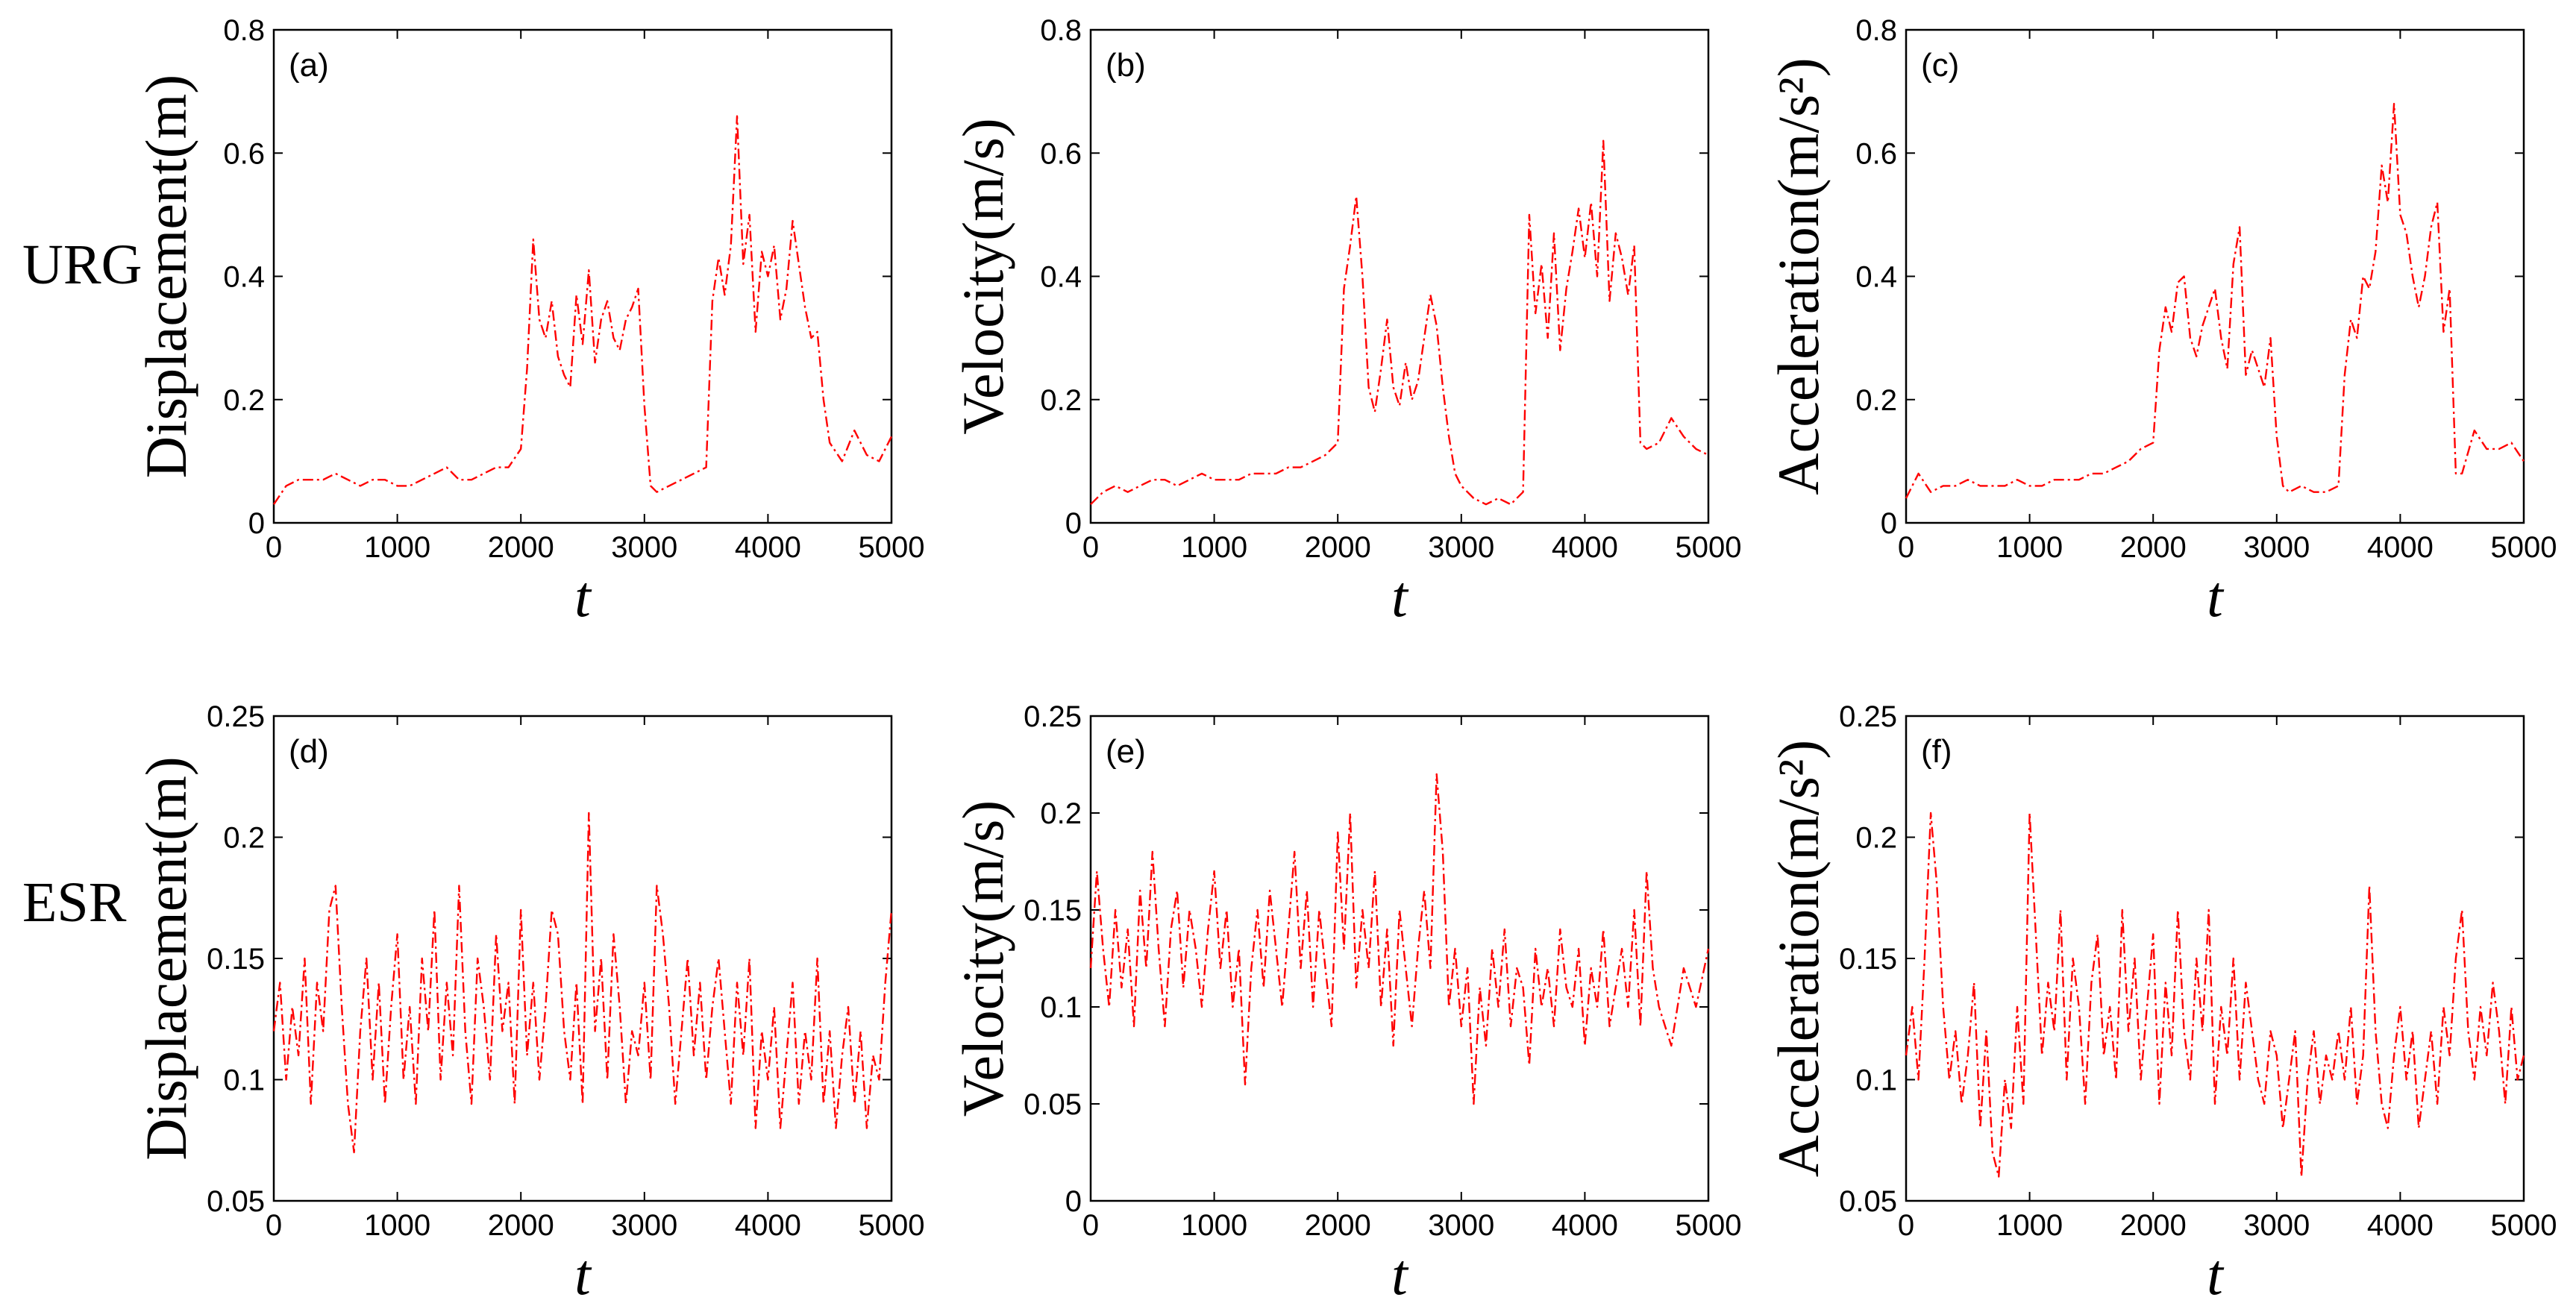 The height and width of the screenshot is (1309, 2576). Describe the element at coordinates (1126, 65) in the screenshot. I see `panel-label: (b)` at that location.